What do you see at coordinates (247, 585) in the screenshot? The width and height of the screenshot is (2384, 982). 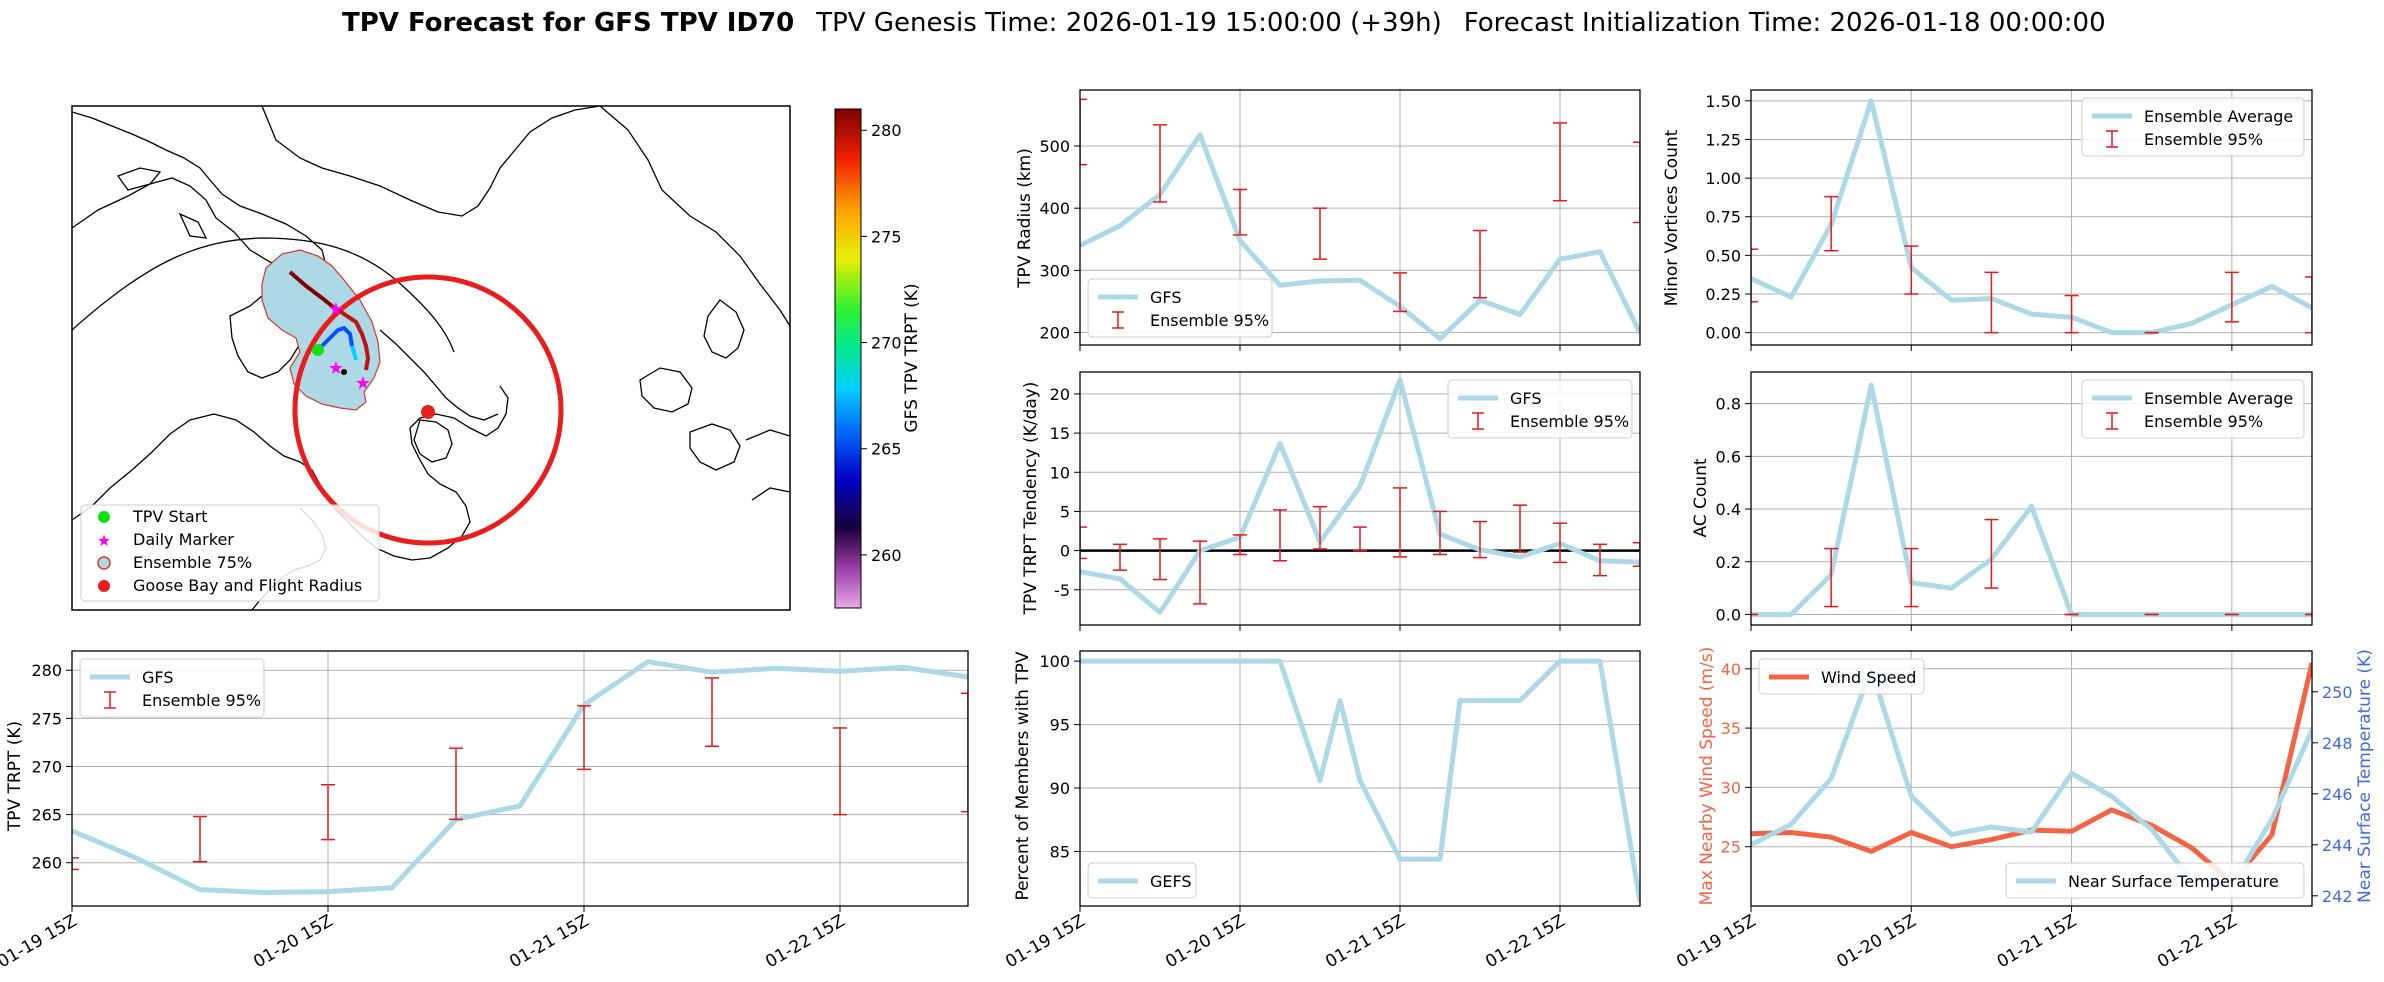 I see `map-legend-label: Goose Bay and Flight Radius` at bounding box center [247, 585].